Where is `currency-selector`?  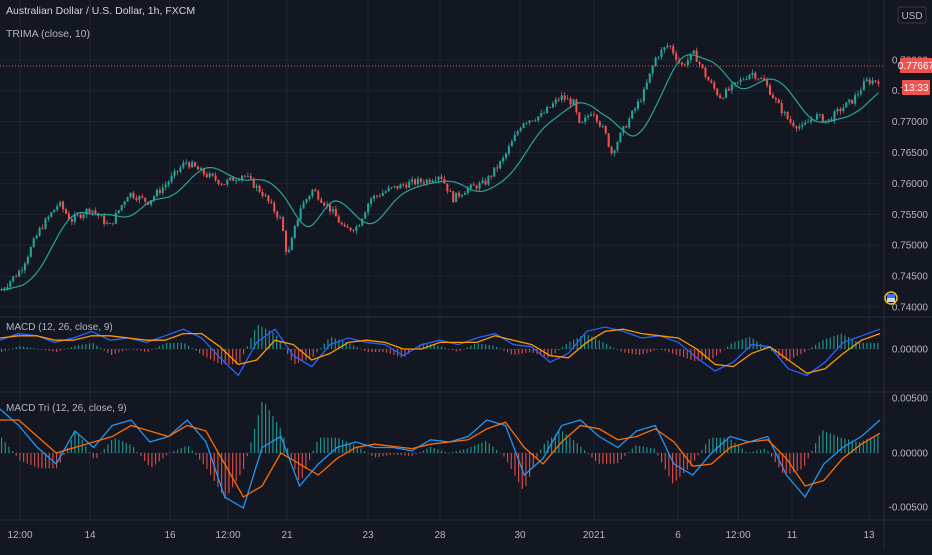
currency-selector is located at coordinates (912, 15).